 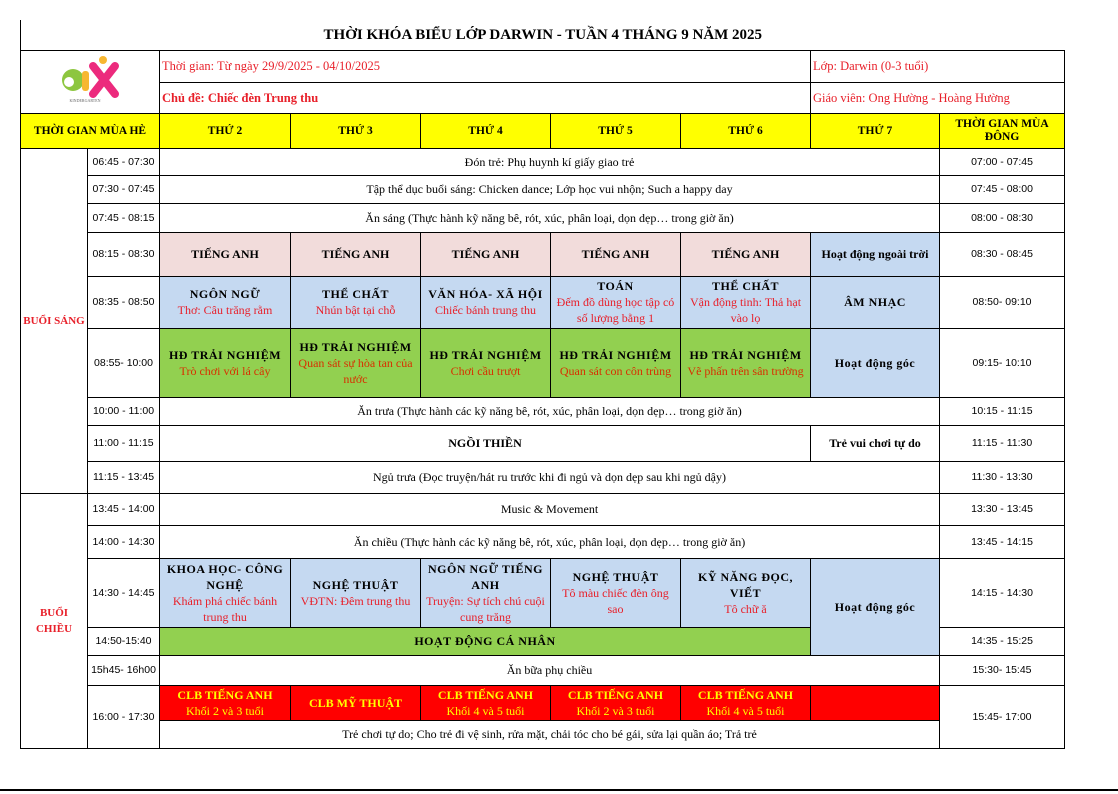 What do you see at coordinates (123, 592) in the screenshot?
I see `summer-time: 14:30 - 14:45` at bounding box center [123, 592].